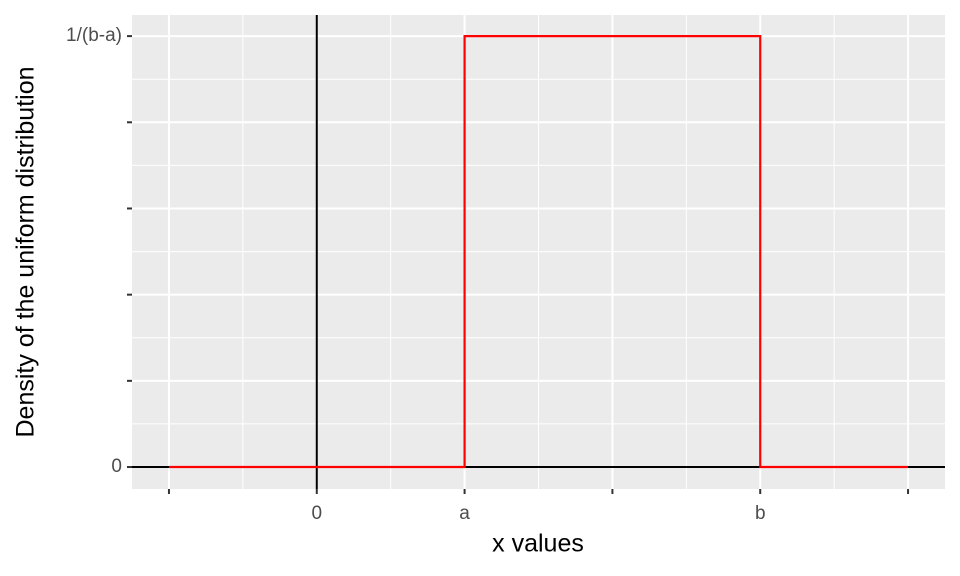  What do you see at coordinates (26, 251) in the screenshot?
I see `y-axis-title: Density of the uniform distribution` at bounding box center [26, 251].